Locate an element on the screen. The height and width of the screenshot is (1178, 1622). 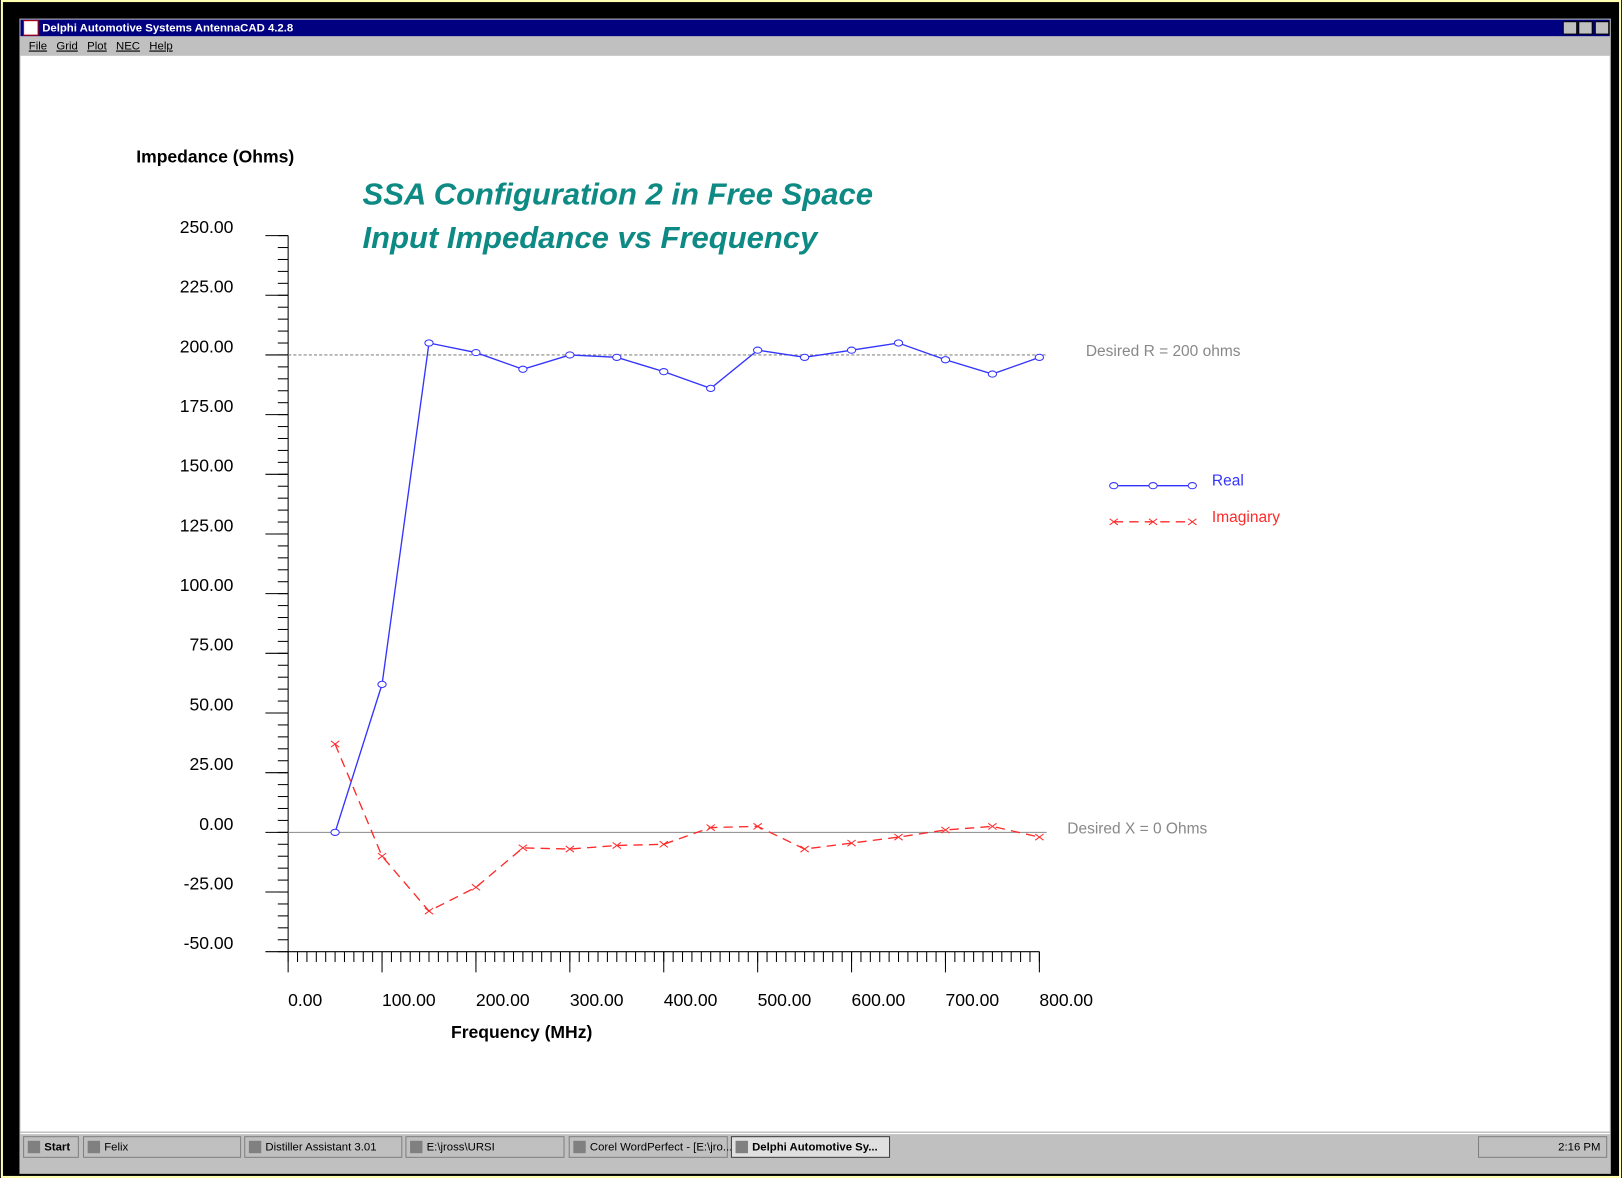
y-tick-label: -25.00 is located at coordinates (209, 883).